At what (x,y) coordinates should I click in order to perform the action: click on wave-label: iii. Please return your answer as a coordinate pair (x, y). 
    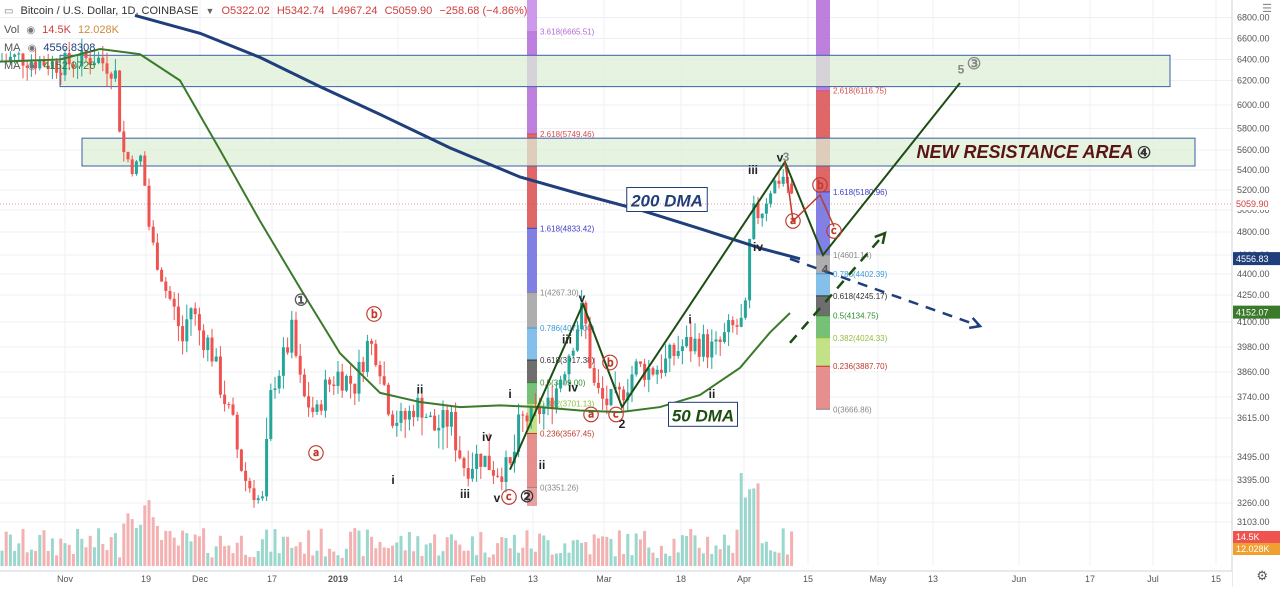
    Looking at the image, I should click on (753, 170).